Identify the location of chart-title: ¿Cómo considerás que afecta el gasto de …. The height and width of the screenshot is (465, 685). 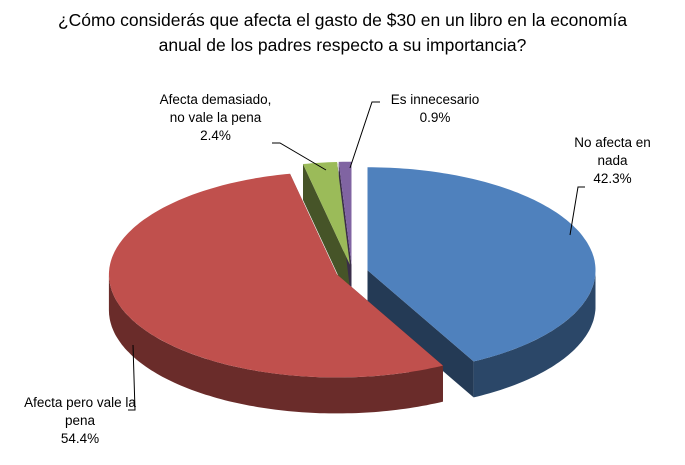
(342, 32).